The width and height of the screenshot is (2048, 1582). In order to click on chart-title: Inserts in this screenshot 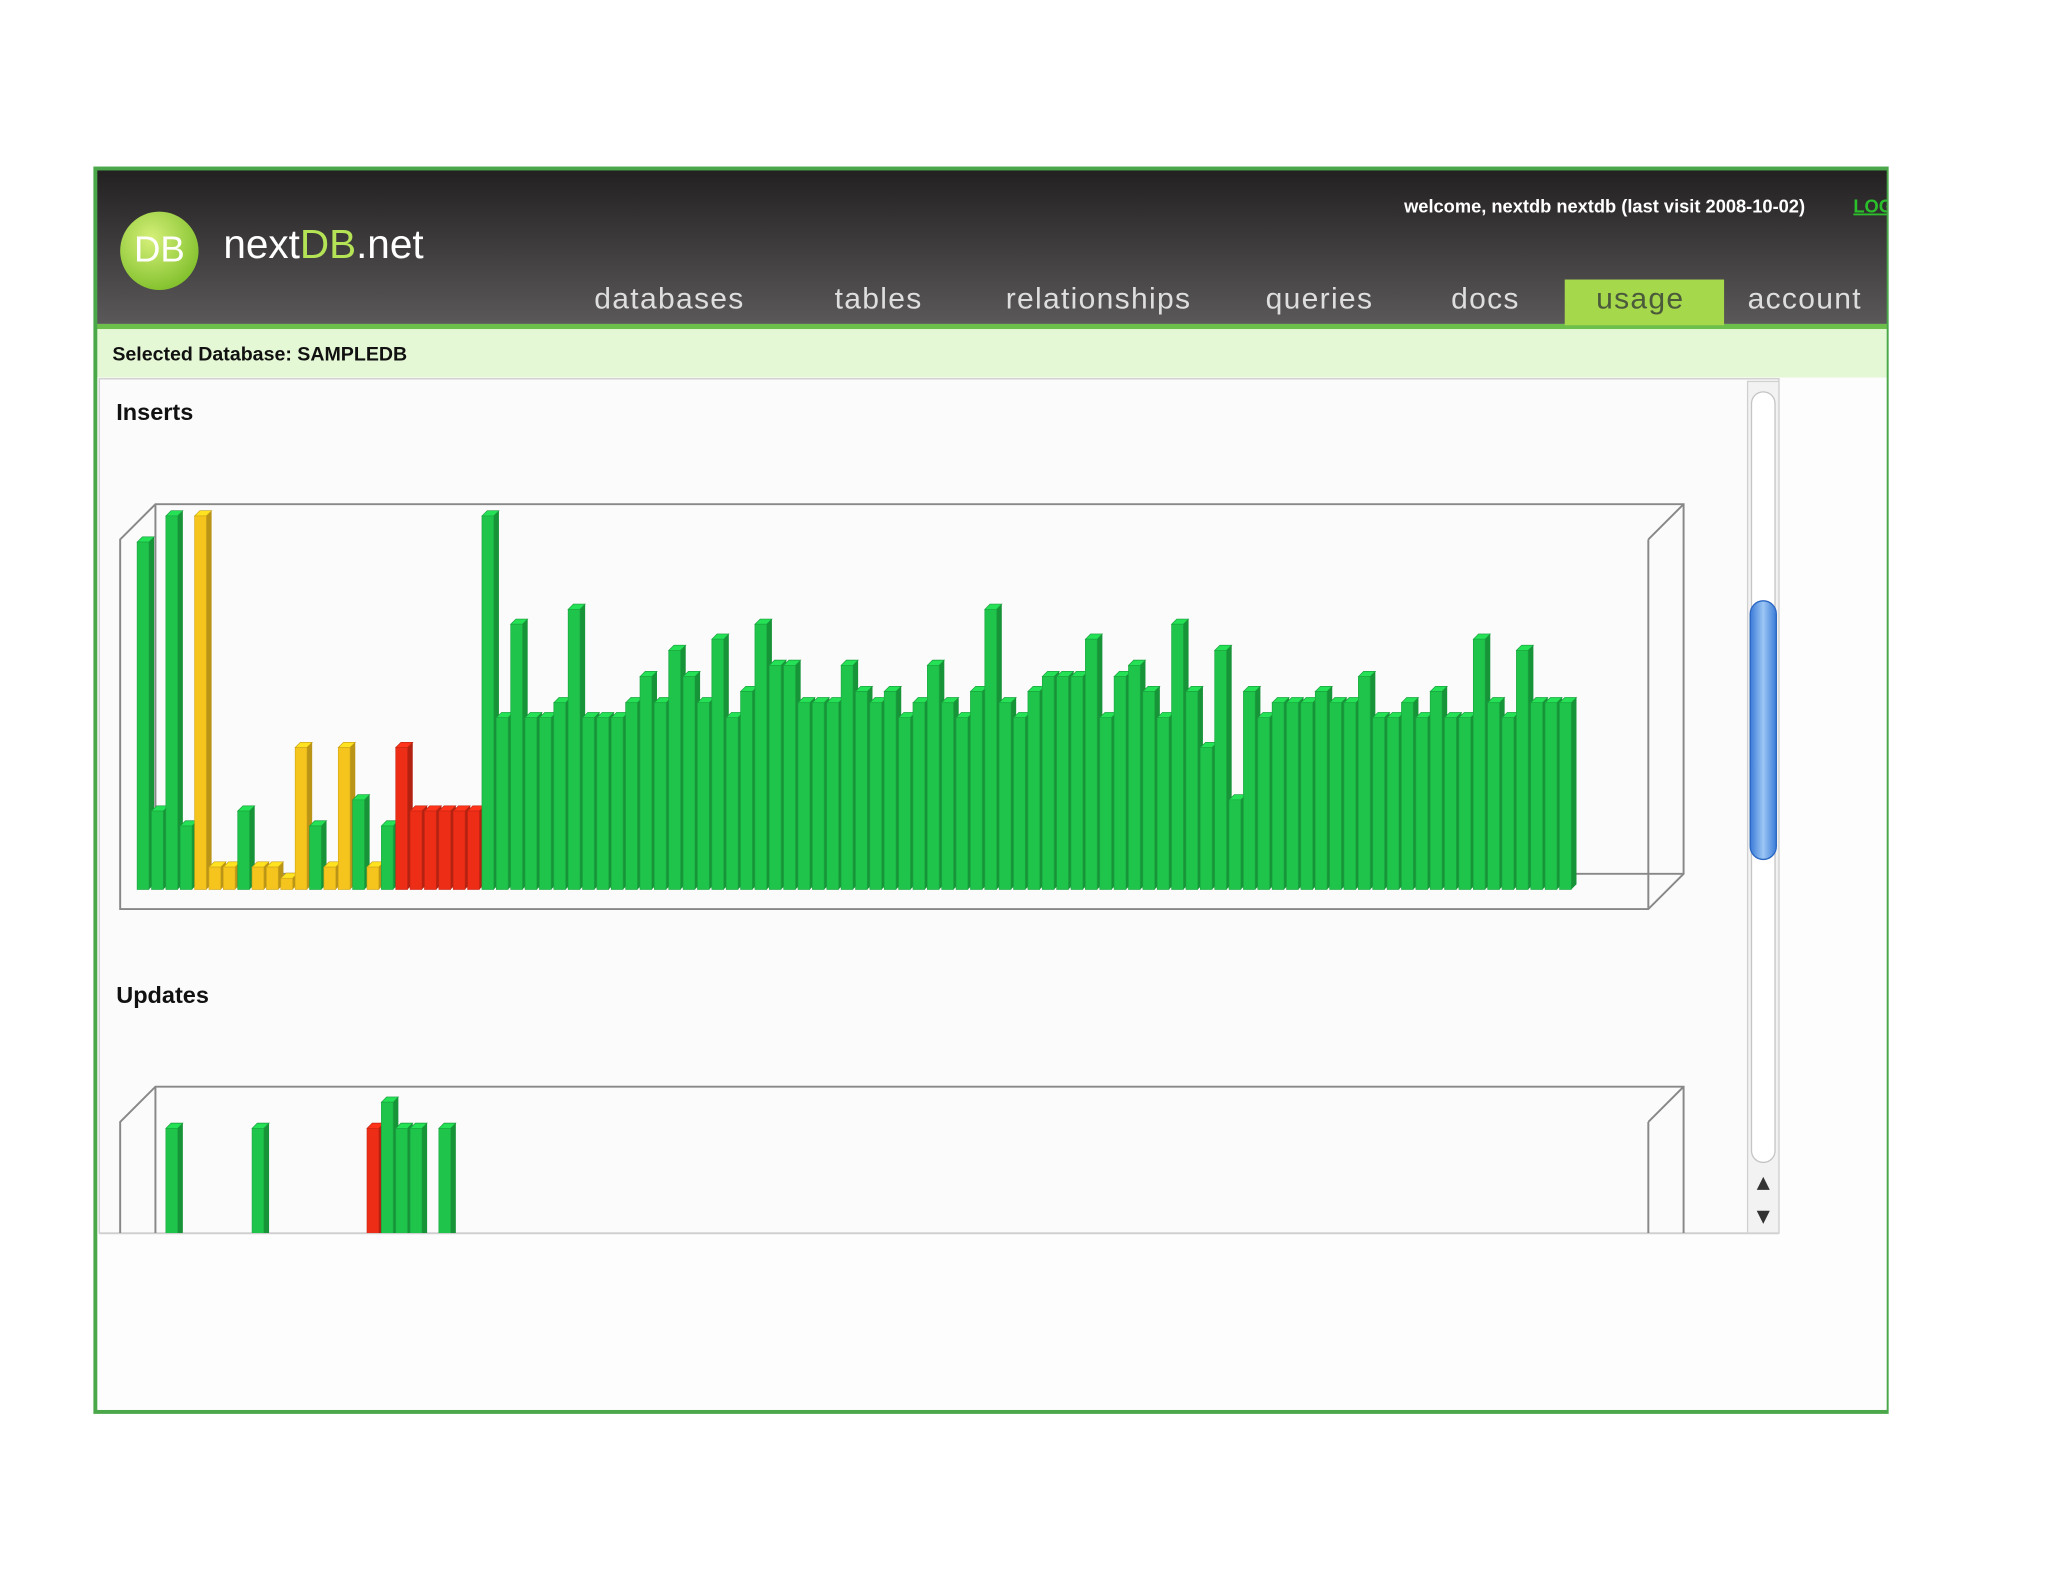, I will do `click(154, 412)`.